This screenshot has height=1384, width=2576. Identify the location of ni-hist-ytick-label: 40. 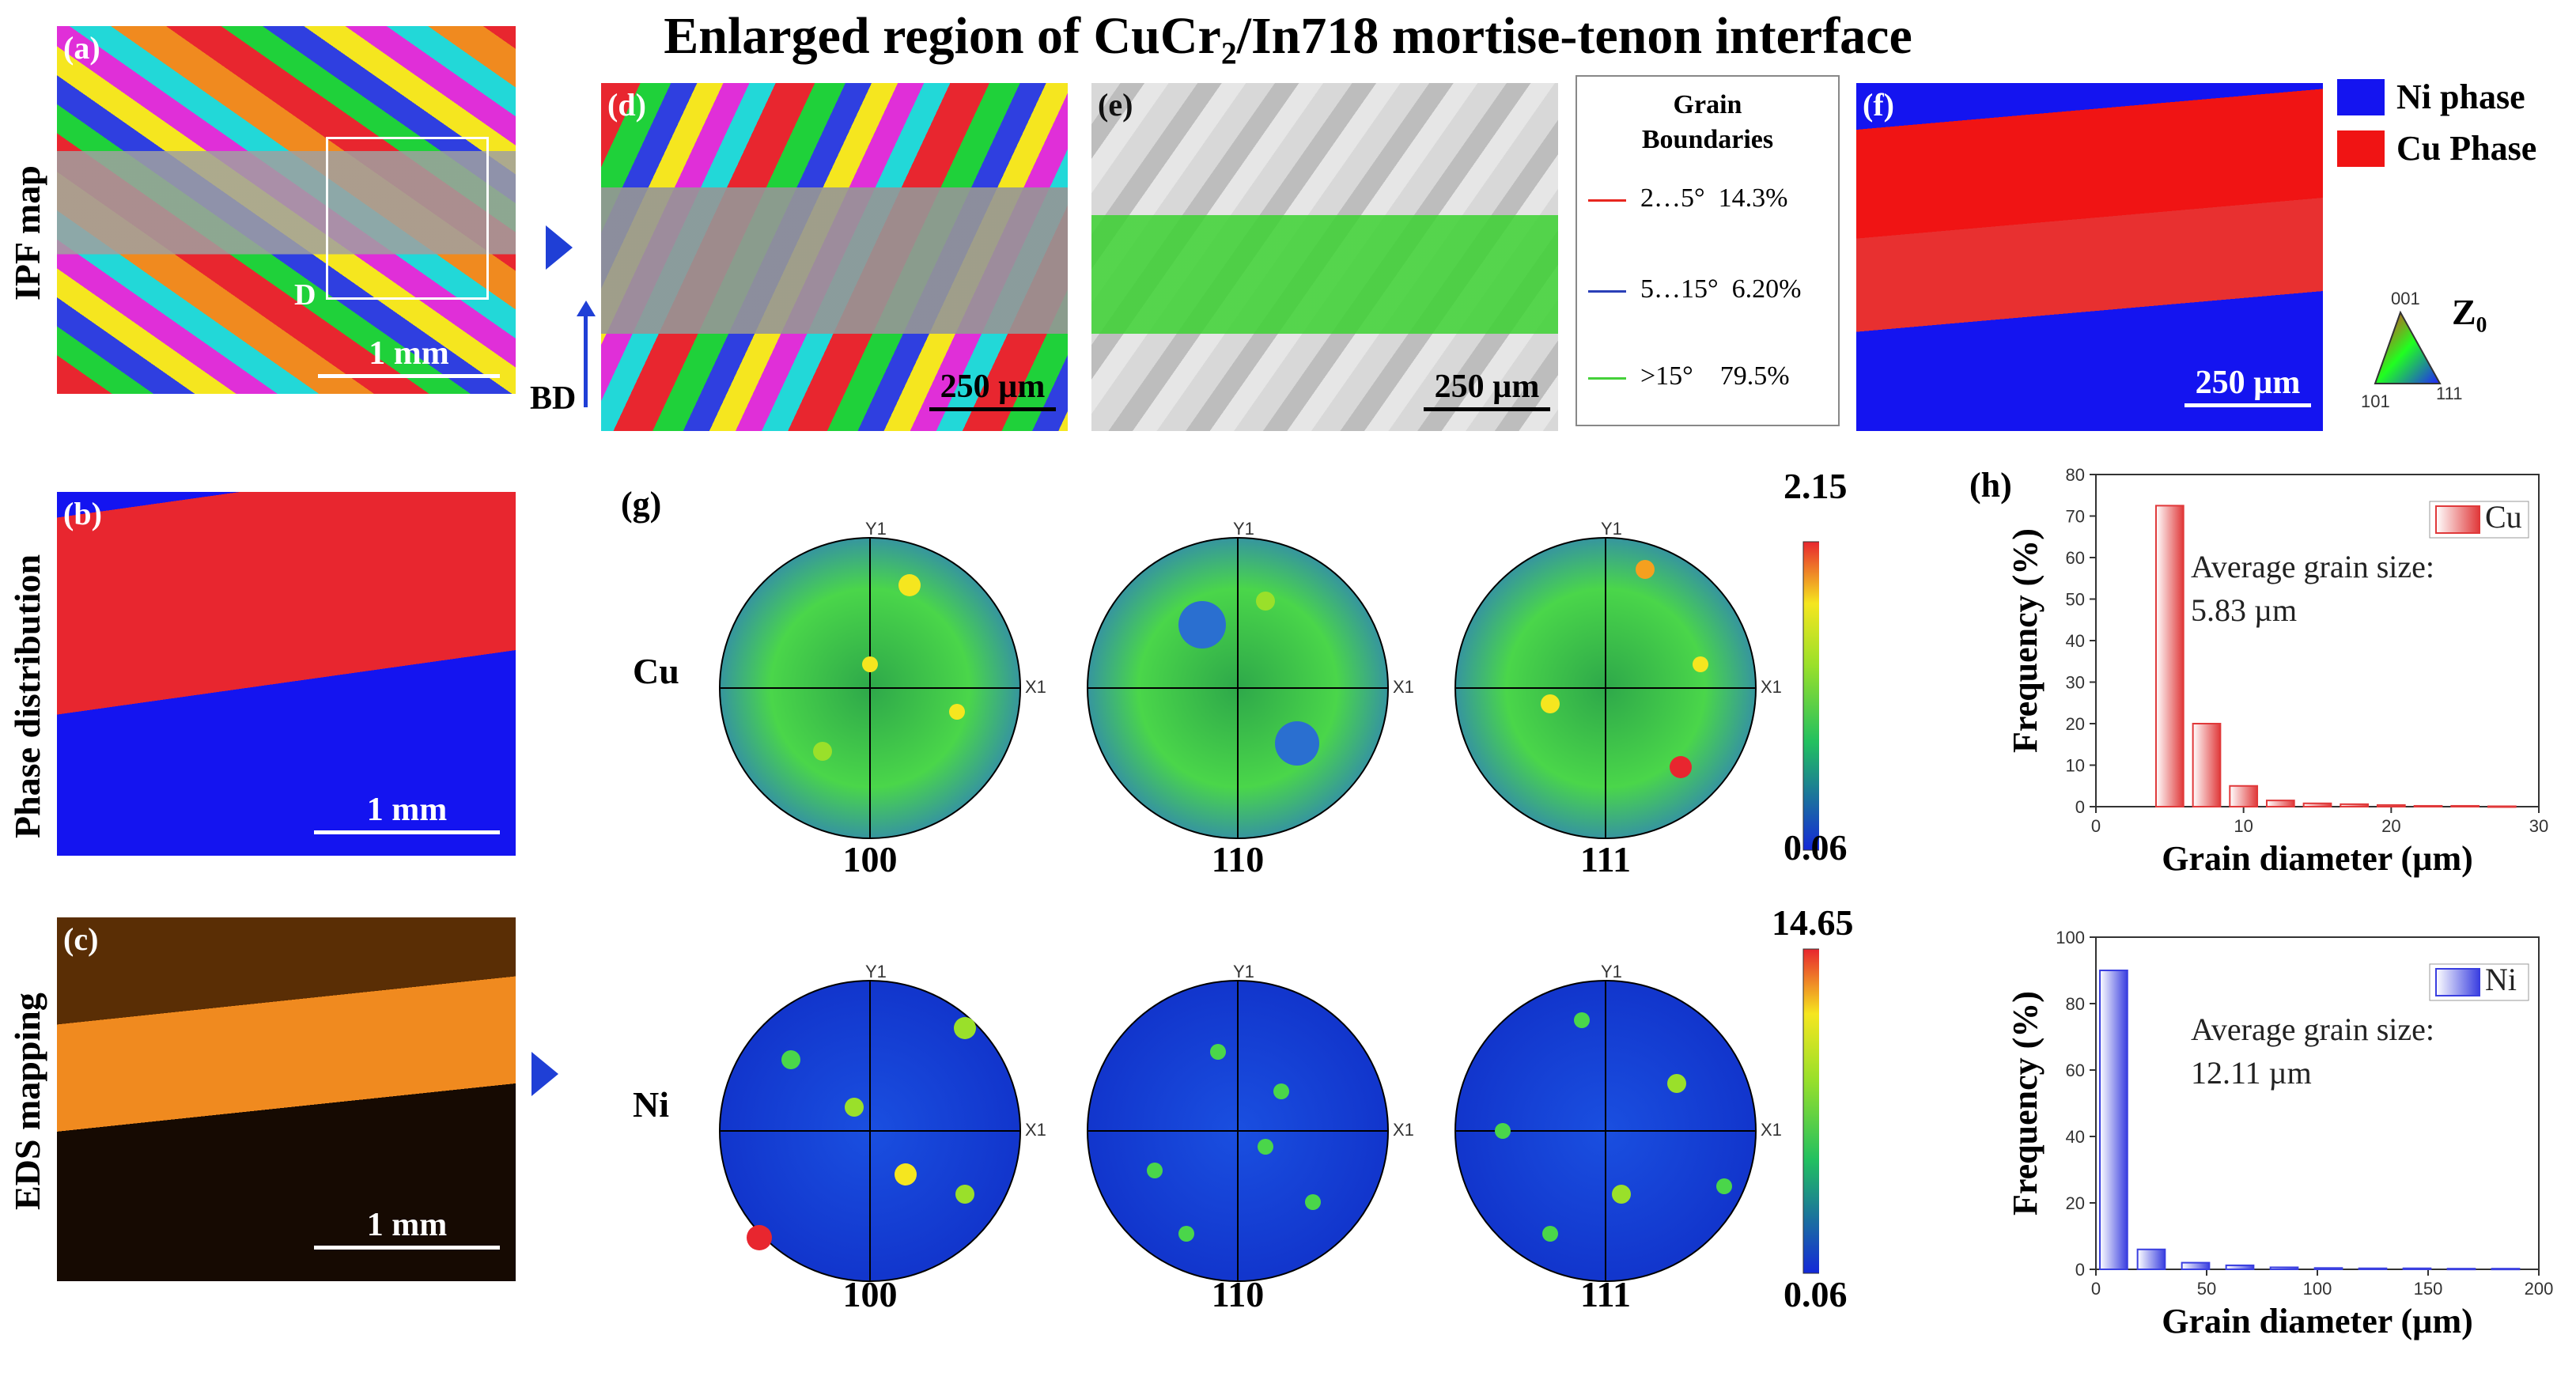
(2075, 1137).